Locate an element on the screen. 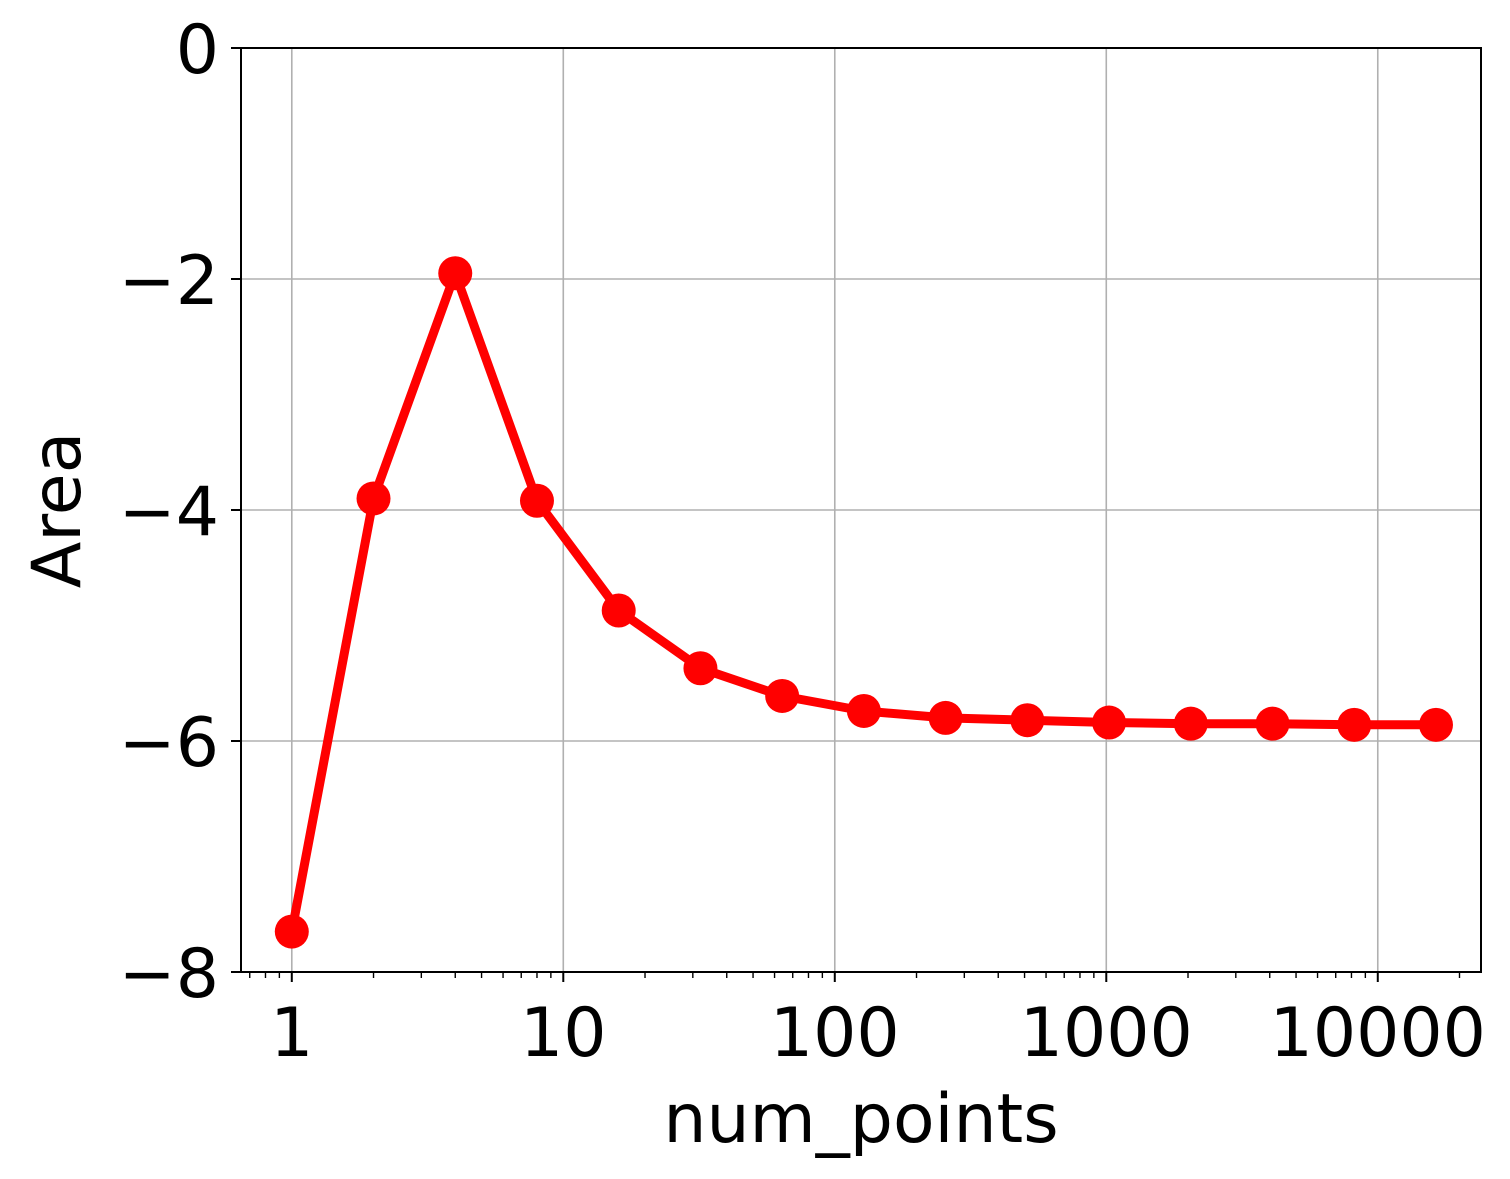 This screenshot has width=1510, height=1179. x-tick-label: 1 is located at coordinates (291, 1033).